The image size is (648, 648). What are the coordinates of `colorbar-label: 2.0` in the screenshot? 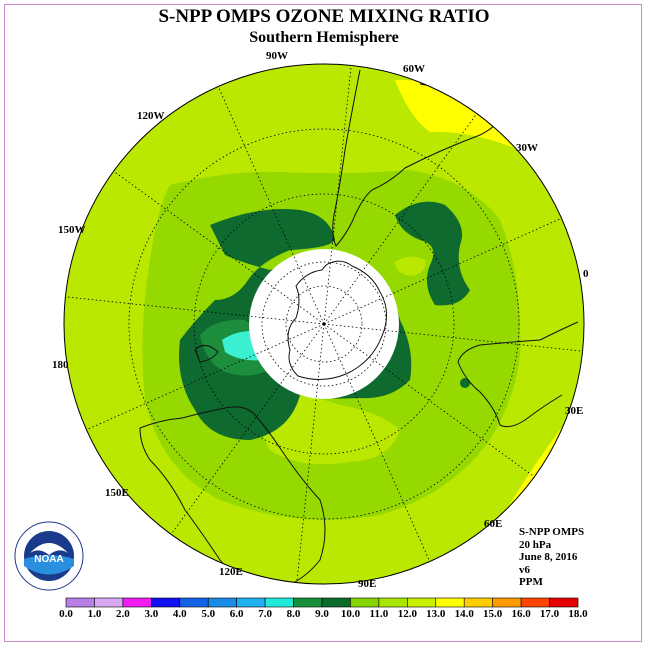 It's located at (123, 614).